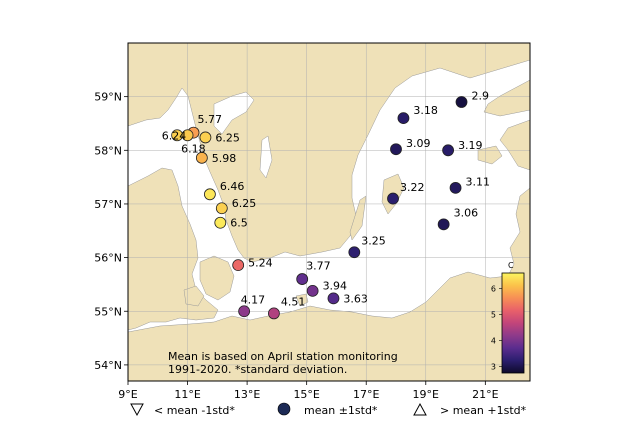  Describe the element at coordinates (194, 410) in the screenshot. I see `legend-label-below: < mean -1std*` at that location.